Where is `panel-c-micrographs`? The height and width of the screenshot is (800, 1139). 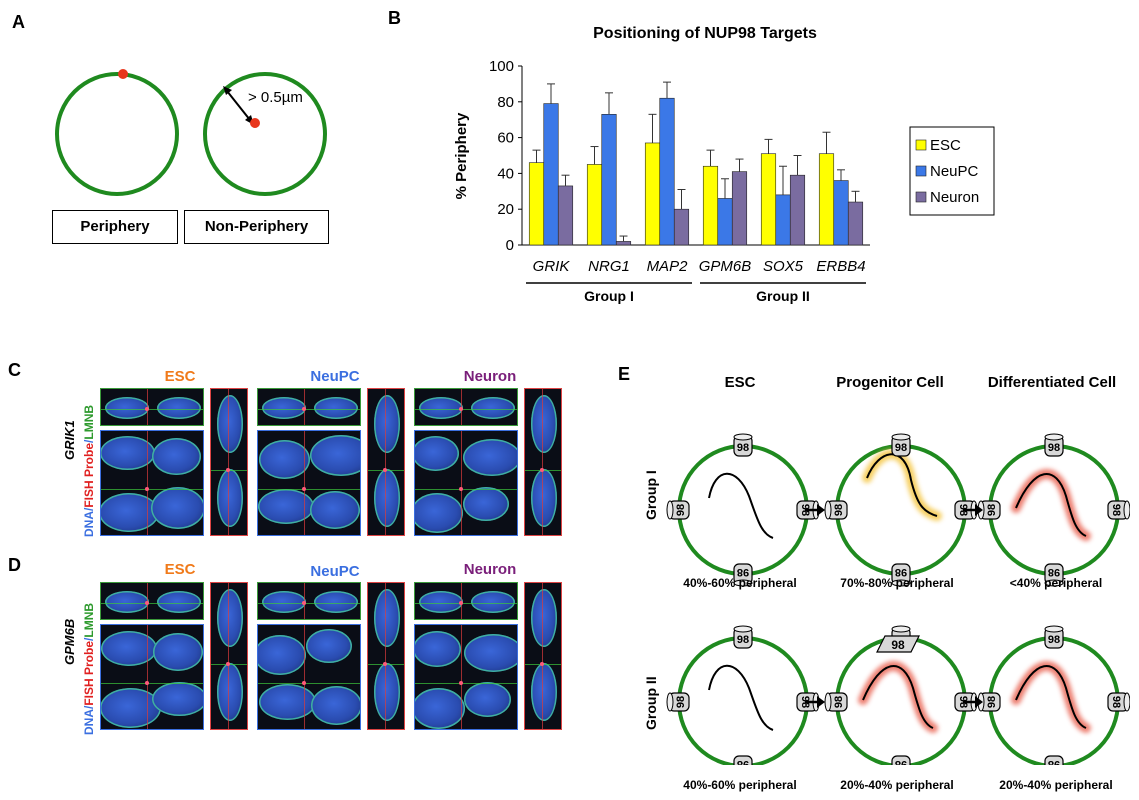 panel-c-micrographs is located at coordinates (335, 463).